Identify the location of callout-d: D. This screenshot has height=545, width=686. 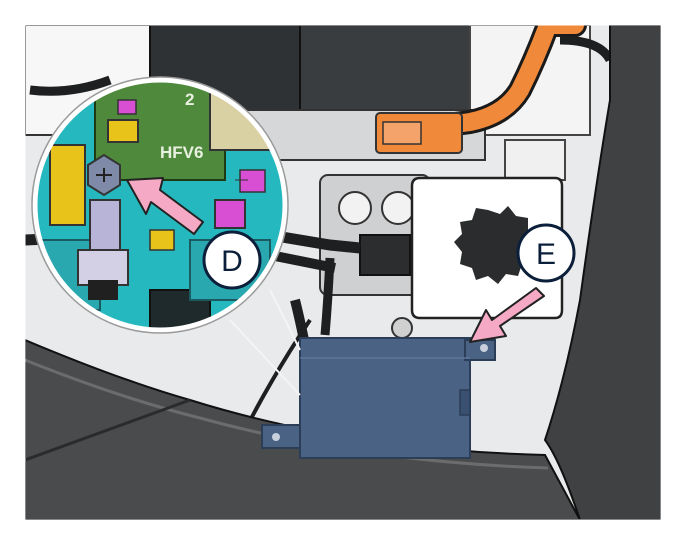
(232, 260).